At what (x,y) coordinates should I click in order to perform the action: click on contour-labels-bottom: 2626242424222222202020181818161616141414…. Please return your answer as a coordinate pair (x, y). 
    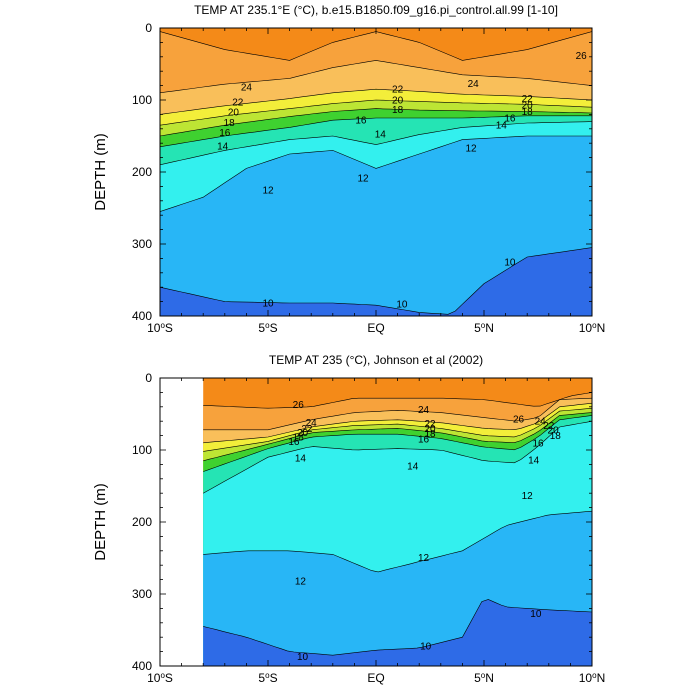
    Looking at the image, I should click on (425, 531).